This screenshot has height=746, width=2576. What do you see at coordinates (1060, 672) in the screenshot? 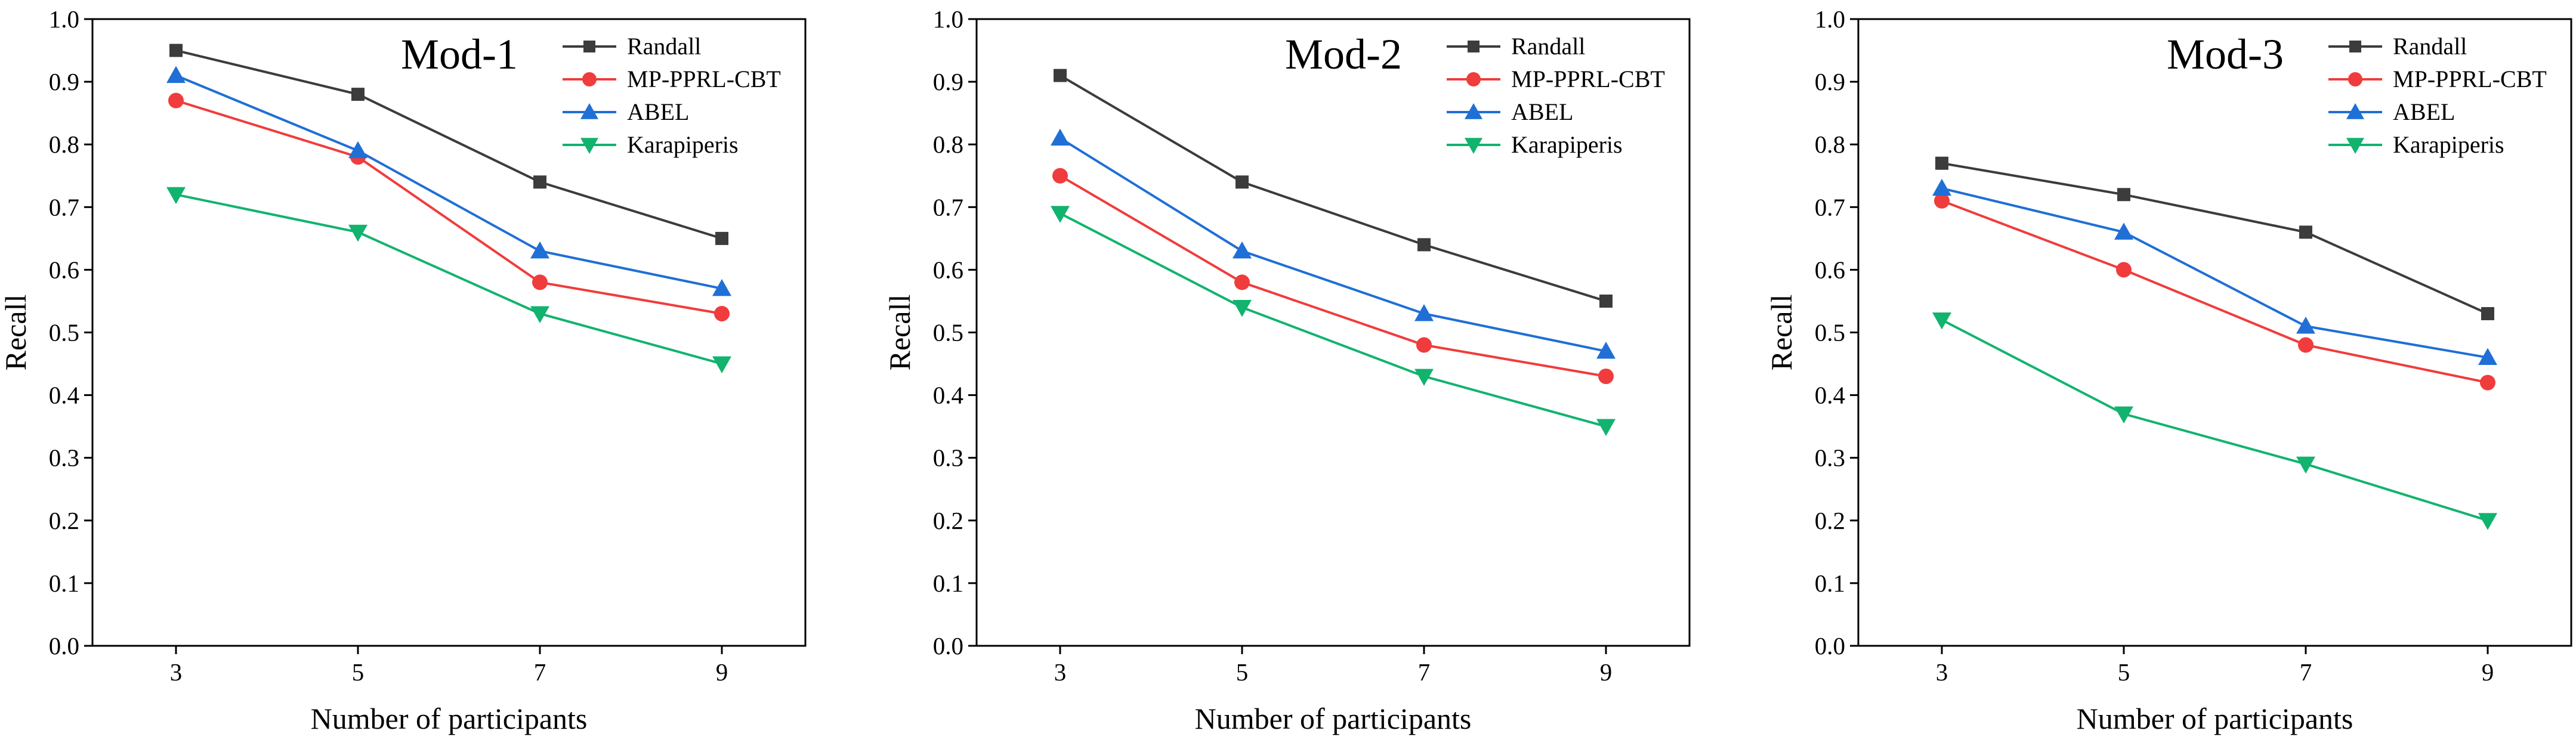
I see `x-tick-label: 3` at bounding box center [1060, 672].